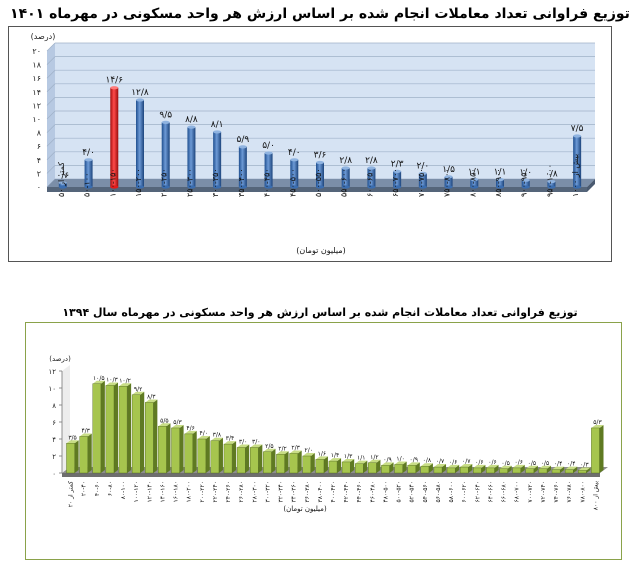 The width and height of the screenshot is (640, 568). Describe the element at coordinates (54, 474) in the screenshot. I see `y-tick-label: ۰` at that location.